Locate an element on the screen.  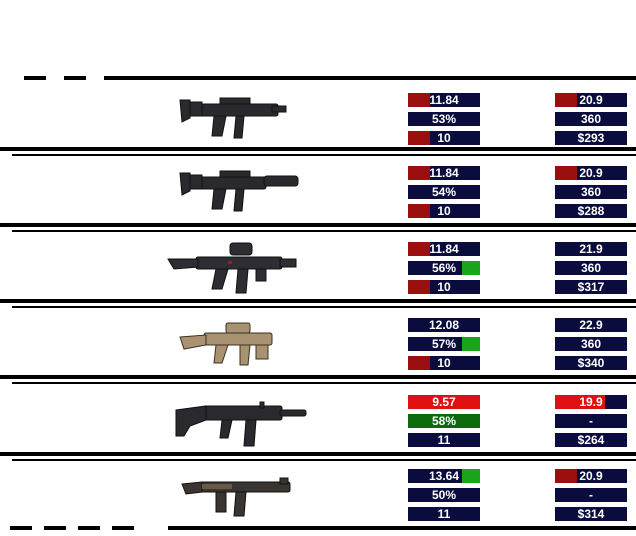
stat-cell: 22.9 is located at coordinates (591, 325).